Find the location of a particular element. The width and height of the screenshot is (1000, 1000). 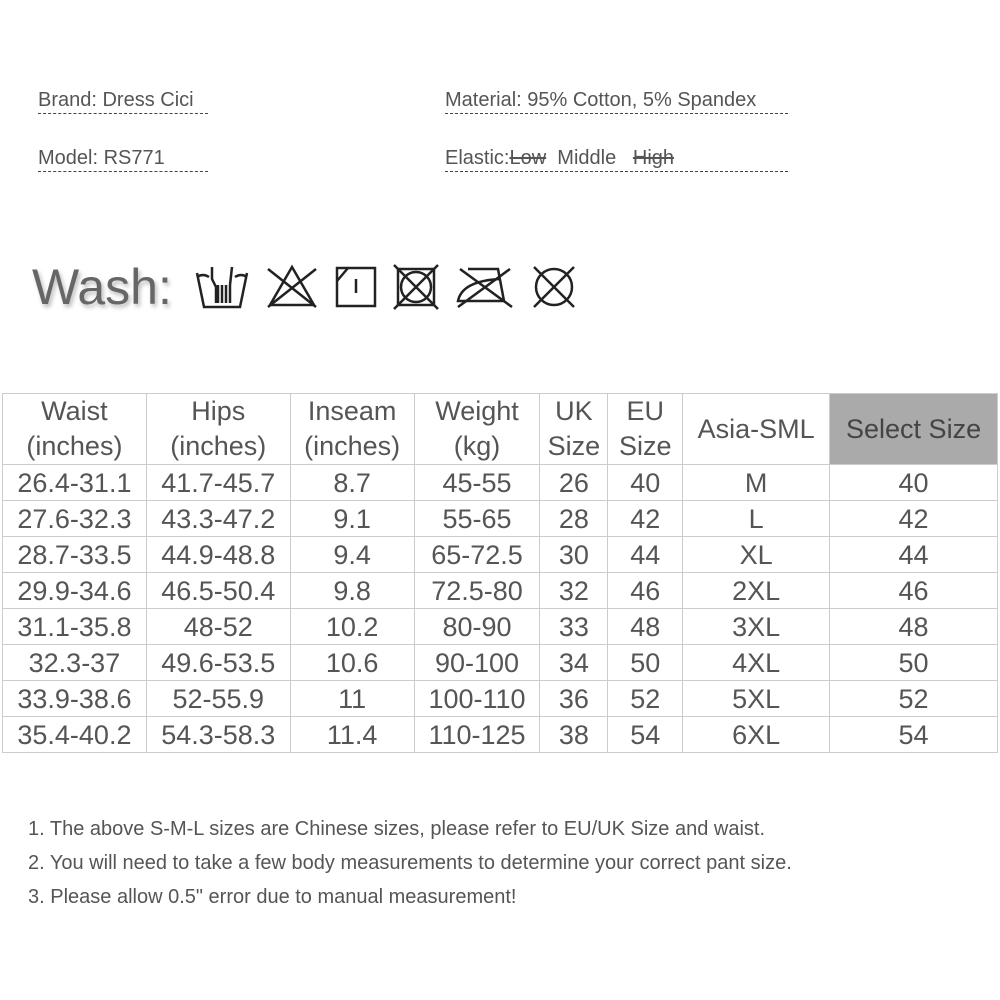

table-cell: 32.3-37 is located at coordinates (74, 662).